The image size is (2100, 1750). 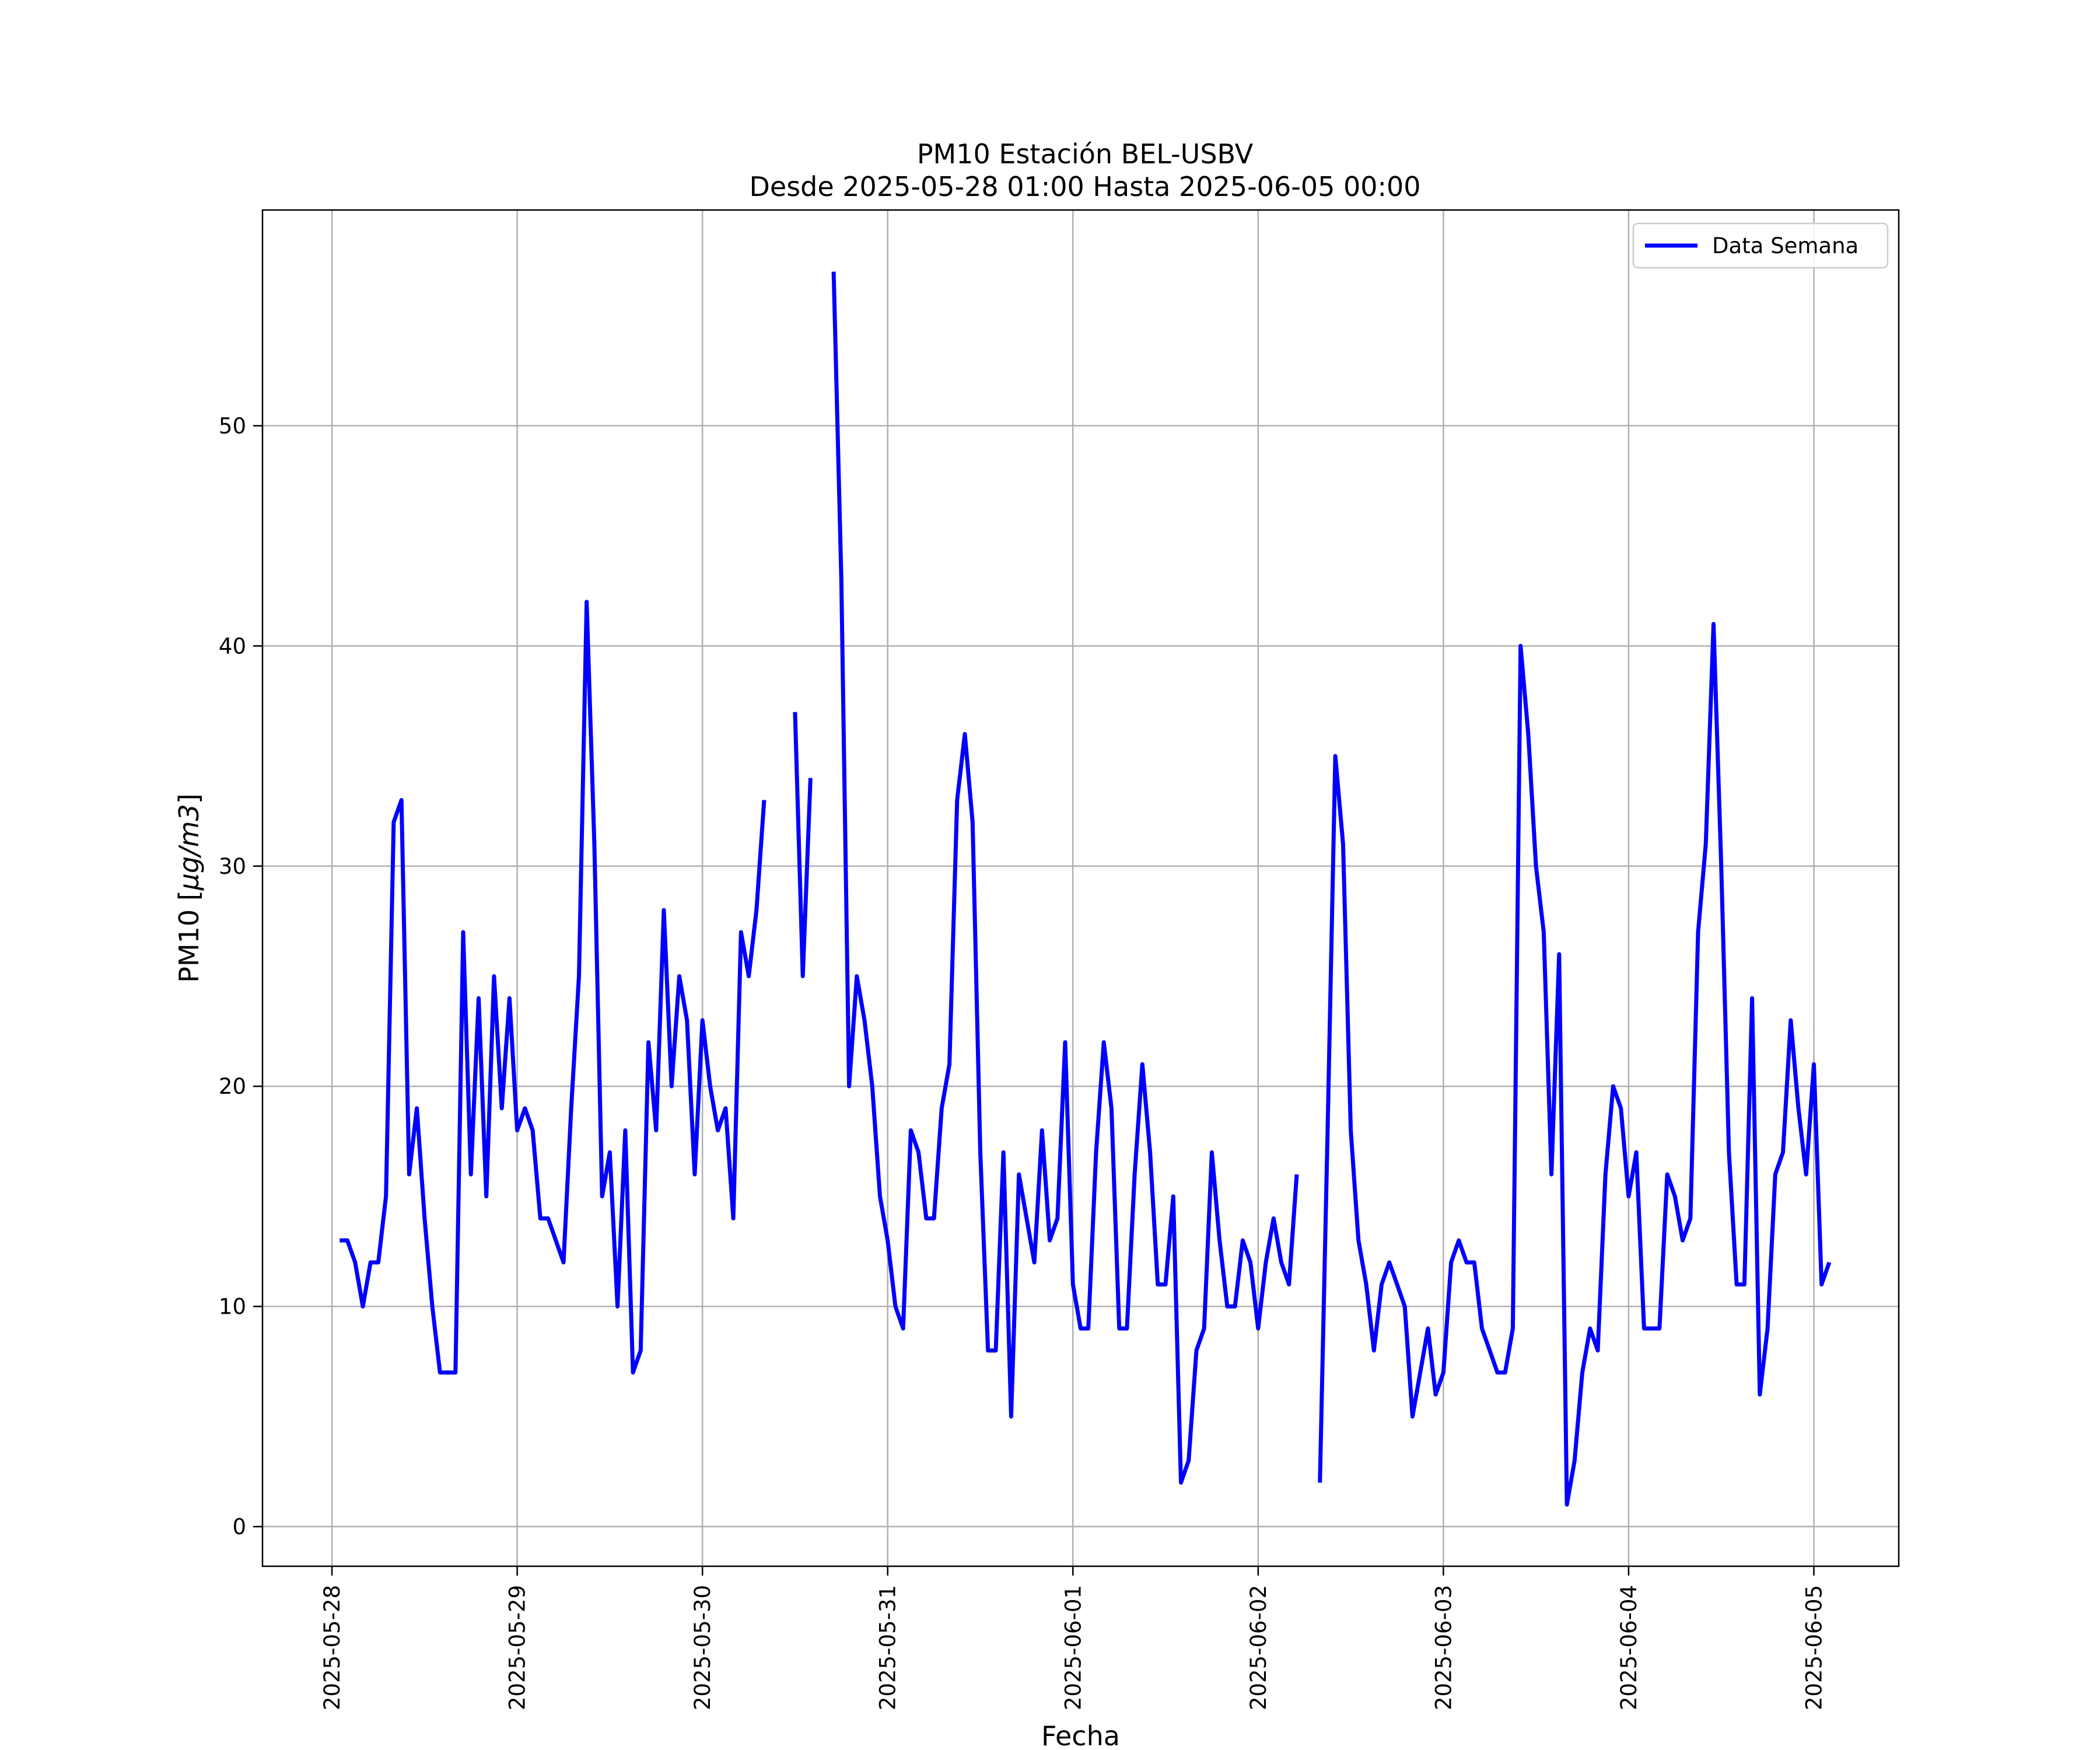 What do you see at coordinates (189, 936) in the screenshot?
I see `y-axis-label-main: PM10 [` at bounding box center [189, 936].